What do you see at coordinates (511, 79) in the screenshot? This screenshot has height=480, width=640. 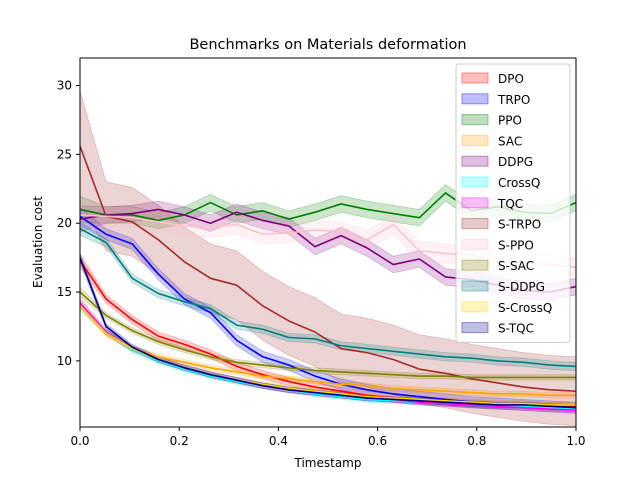 I see `legend-label-dpo: DPO` at bounding box center [511, 79].